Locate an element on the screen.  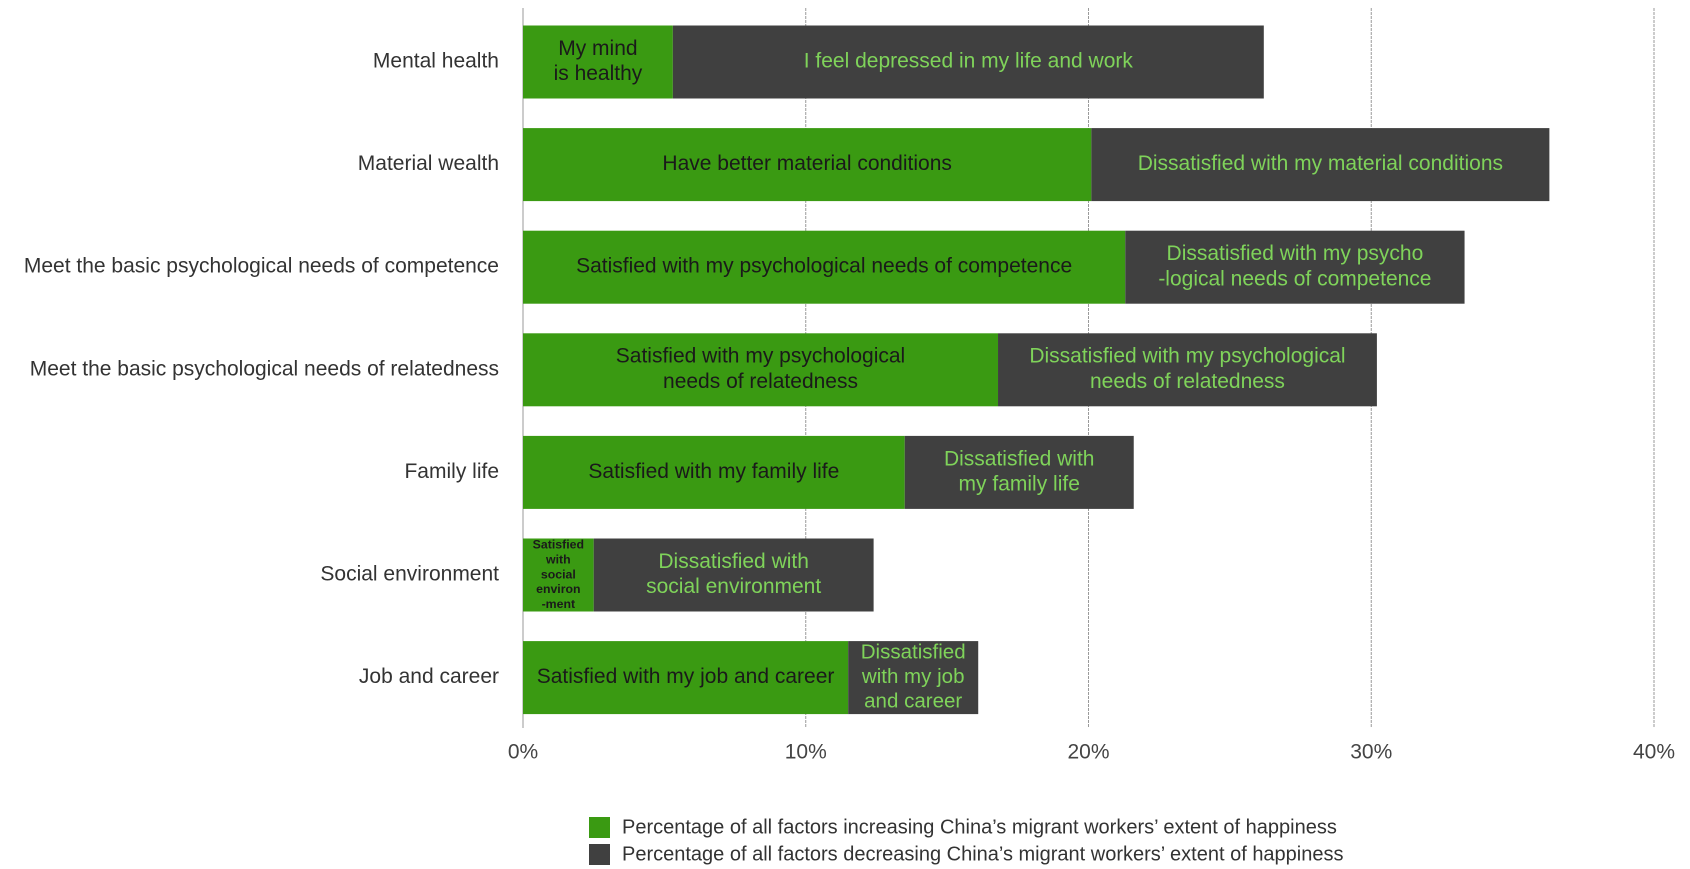
segment-label: Dissatisfied with my material conditions is located at coordinates (1320, 163).